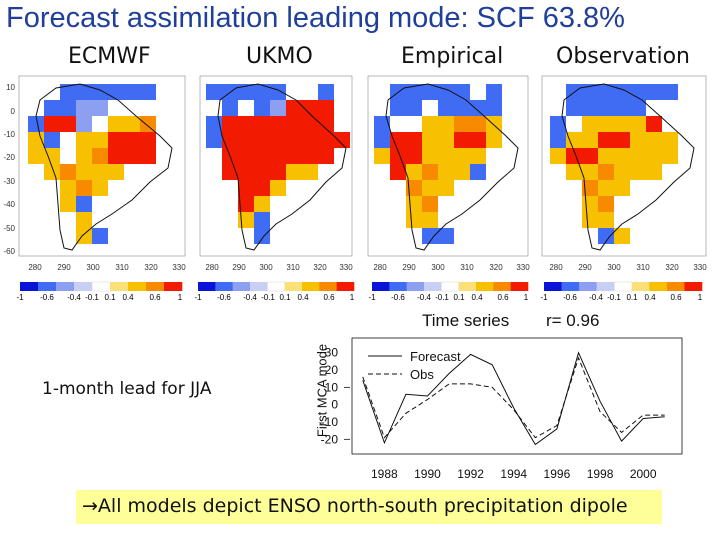 The width and height of the screenshot is (720, 540). Describe the element at coordinates (424, 297) in the screenshot. I see `colorbar-label: -0.4` at that location.